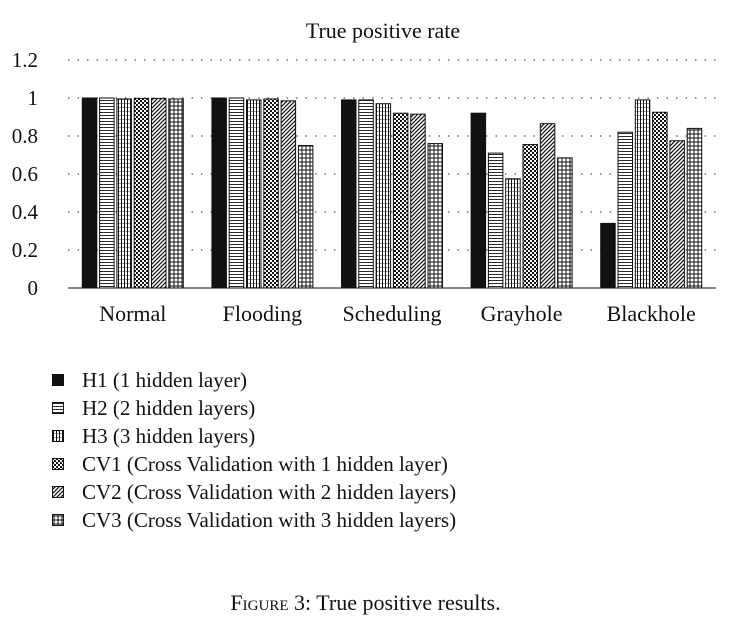 The image size is (731, 631). Describe the element at coordinates (176, 193) in the screenshot. I see `bar-normal-cv3` at that location.